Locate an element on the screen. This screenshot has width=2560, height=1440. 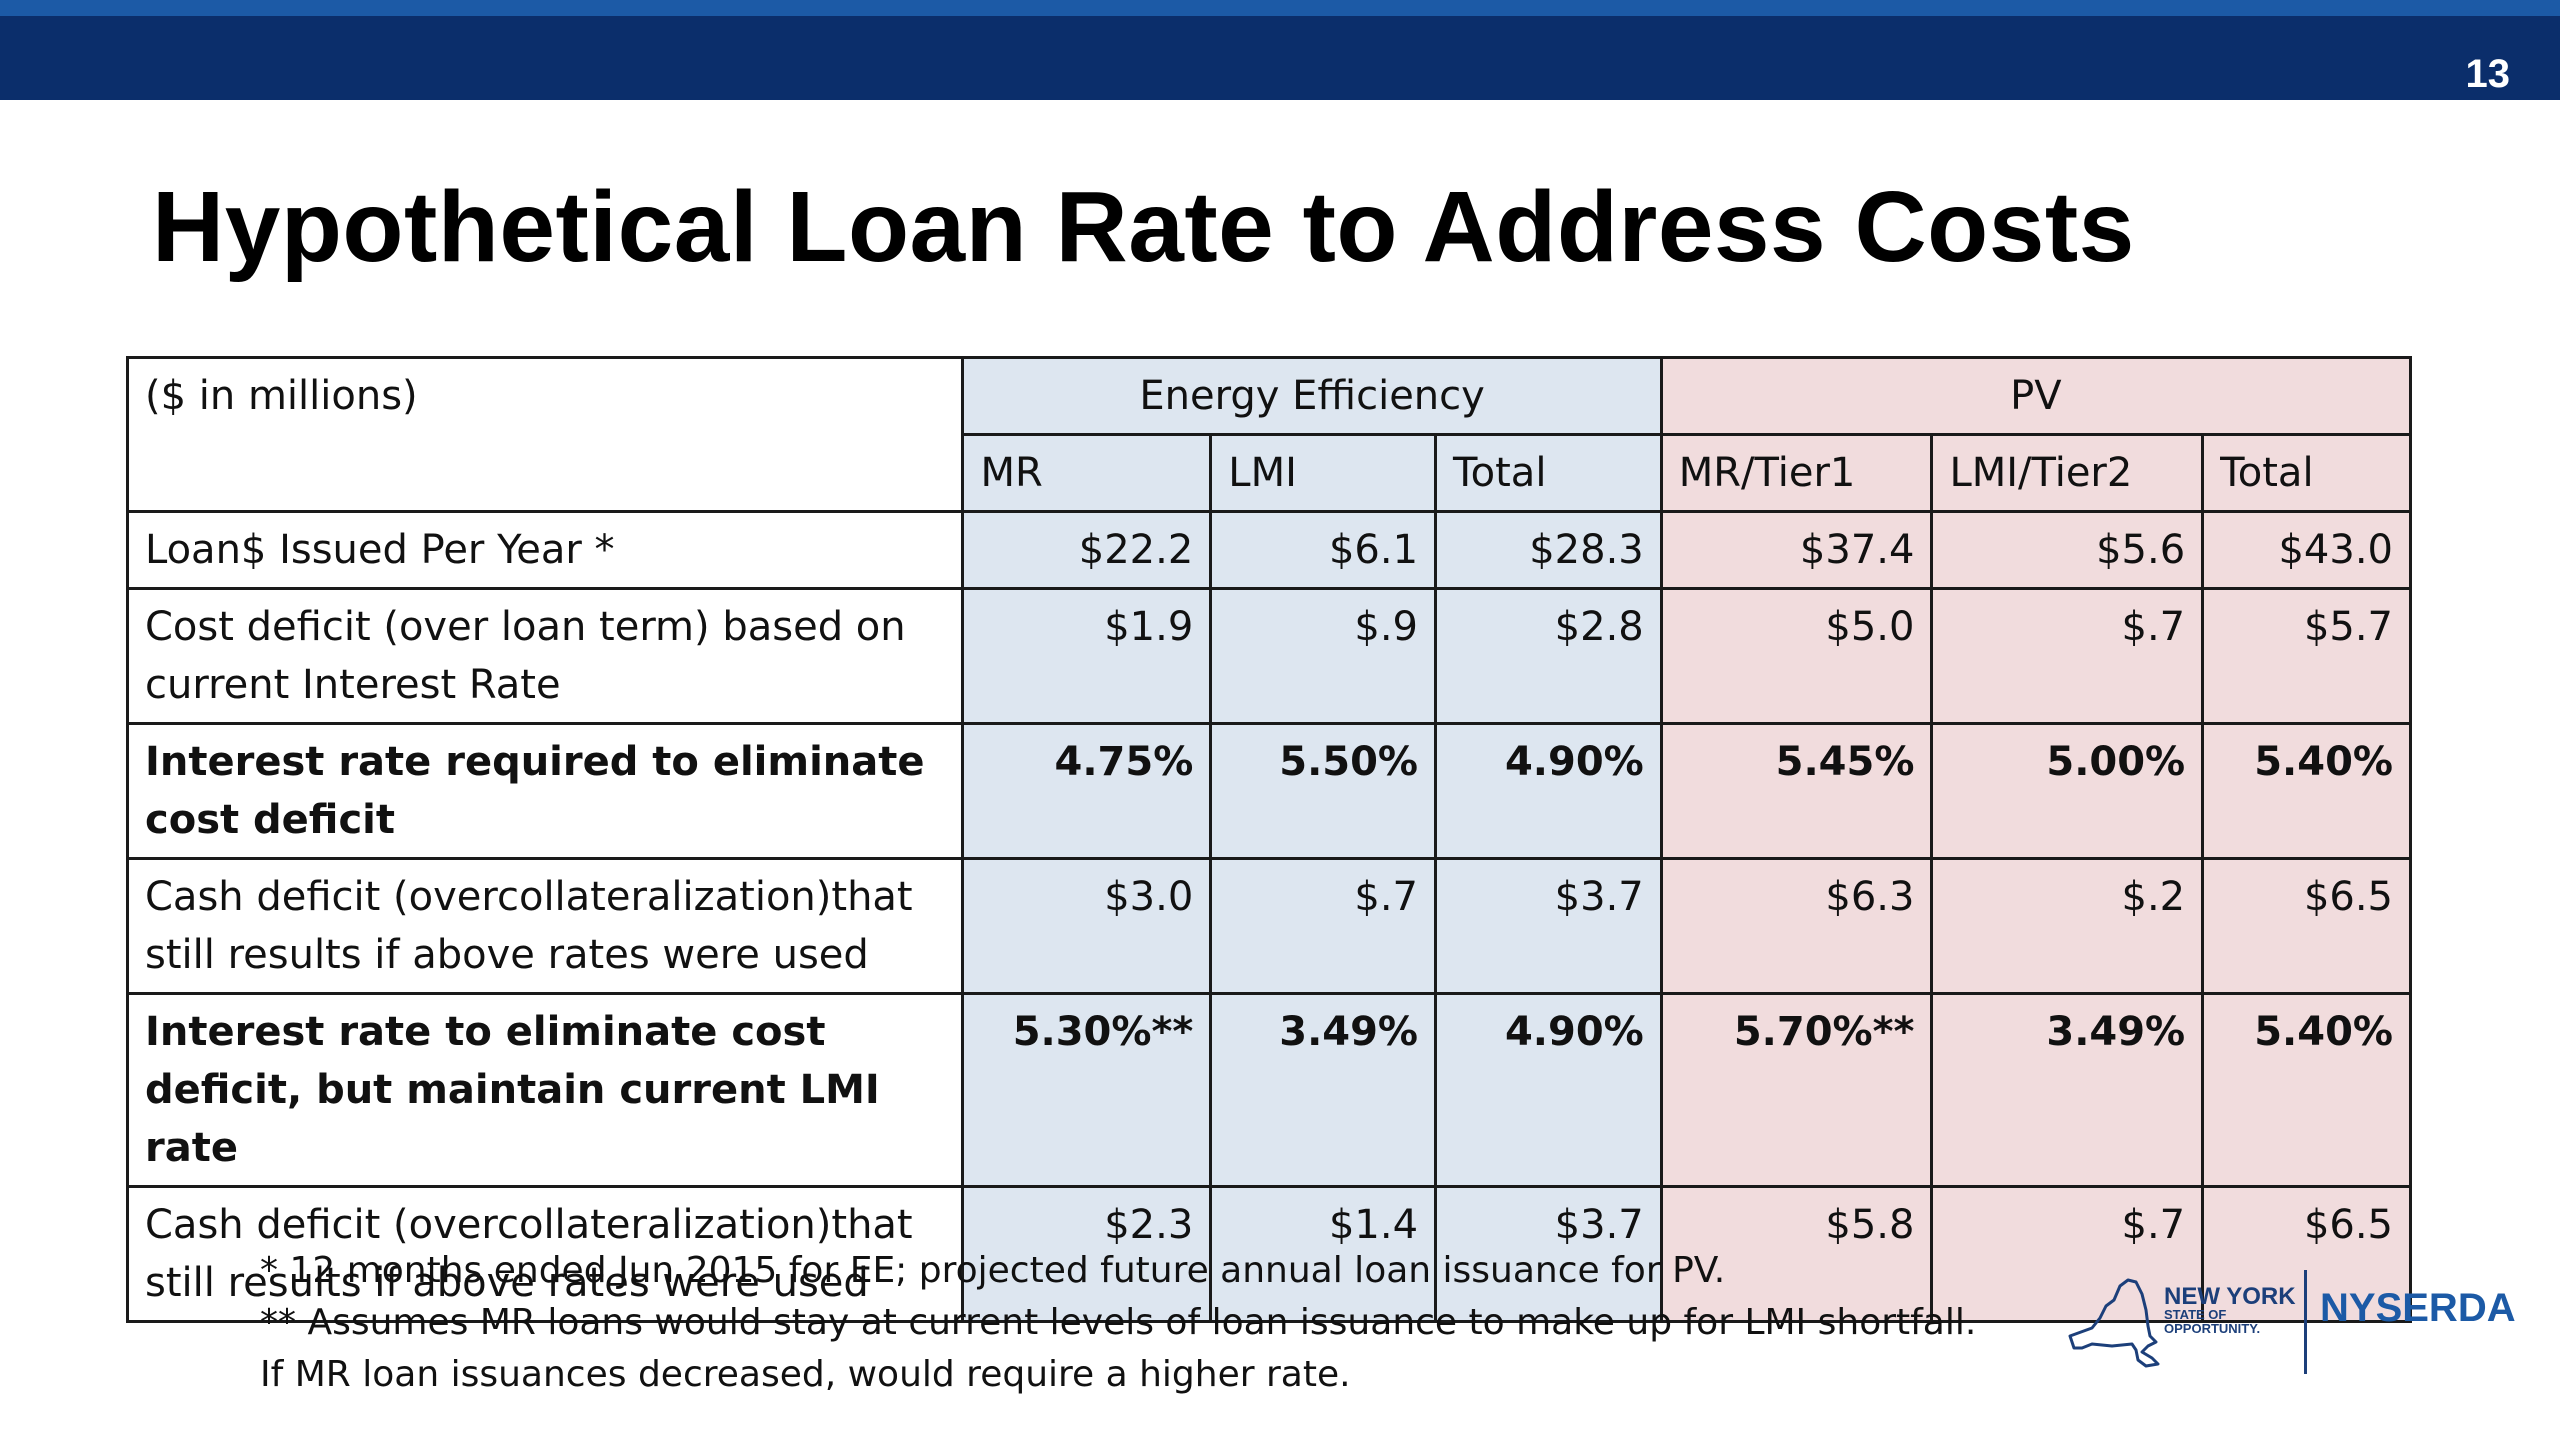
table-cell: $22.2 is located at coordinates (1087, 550).